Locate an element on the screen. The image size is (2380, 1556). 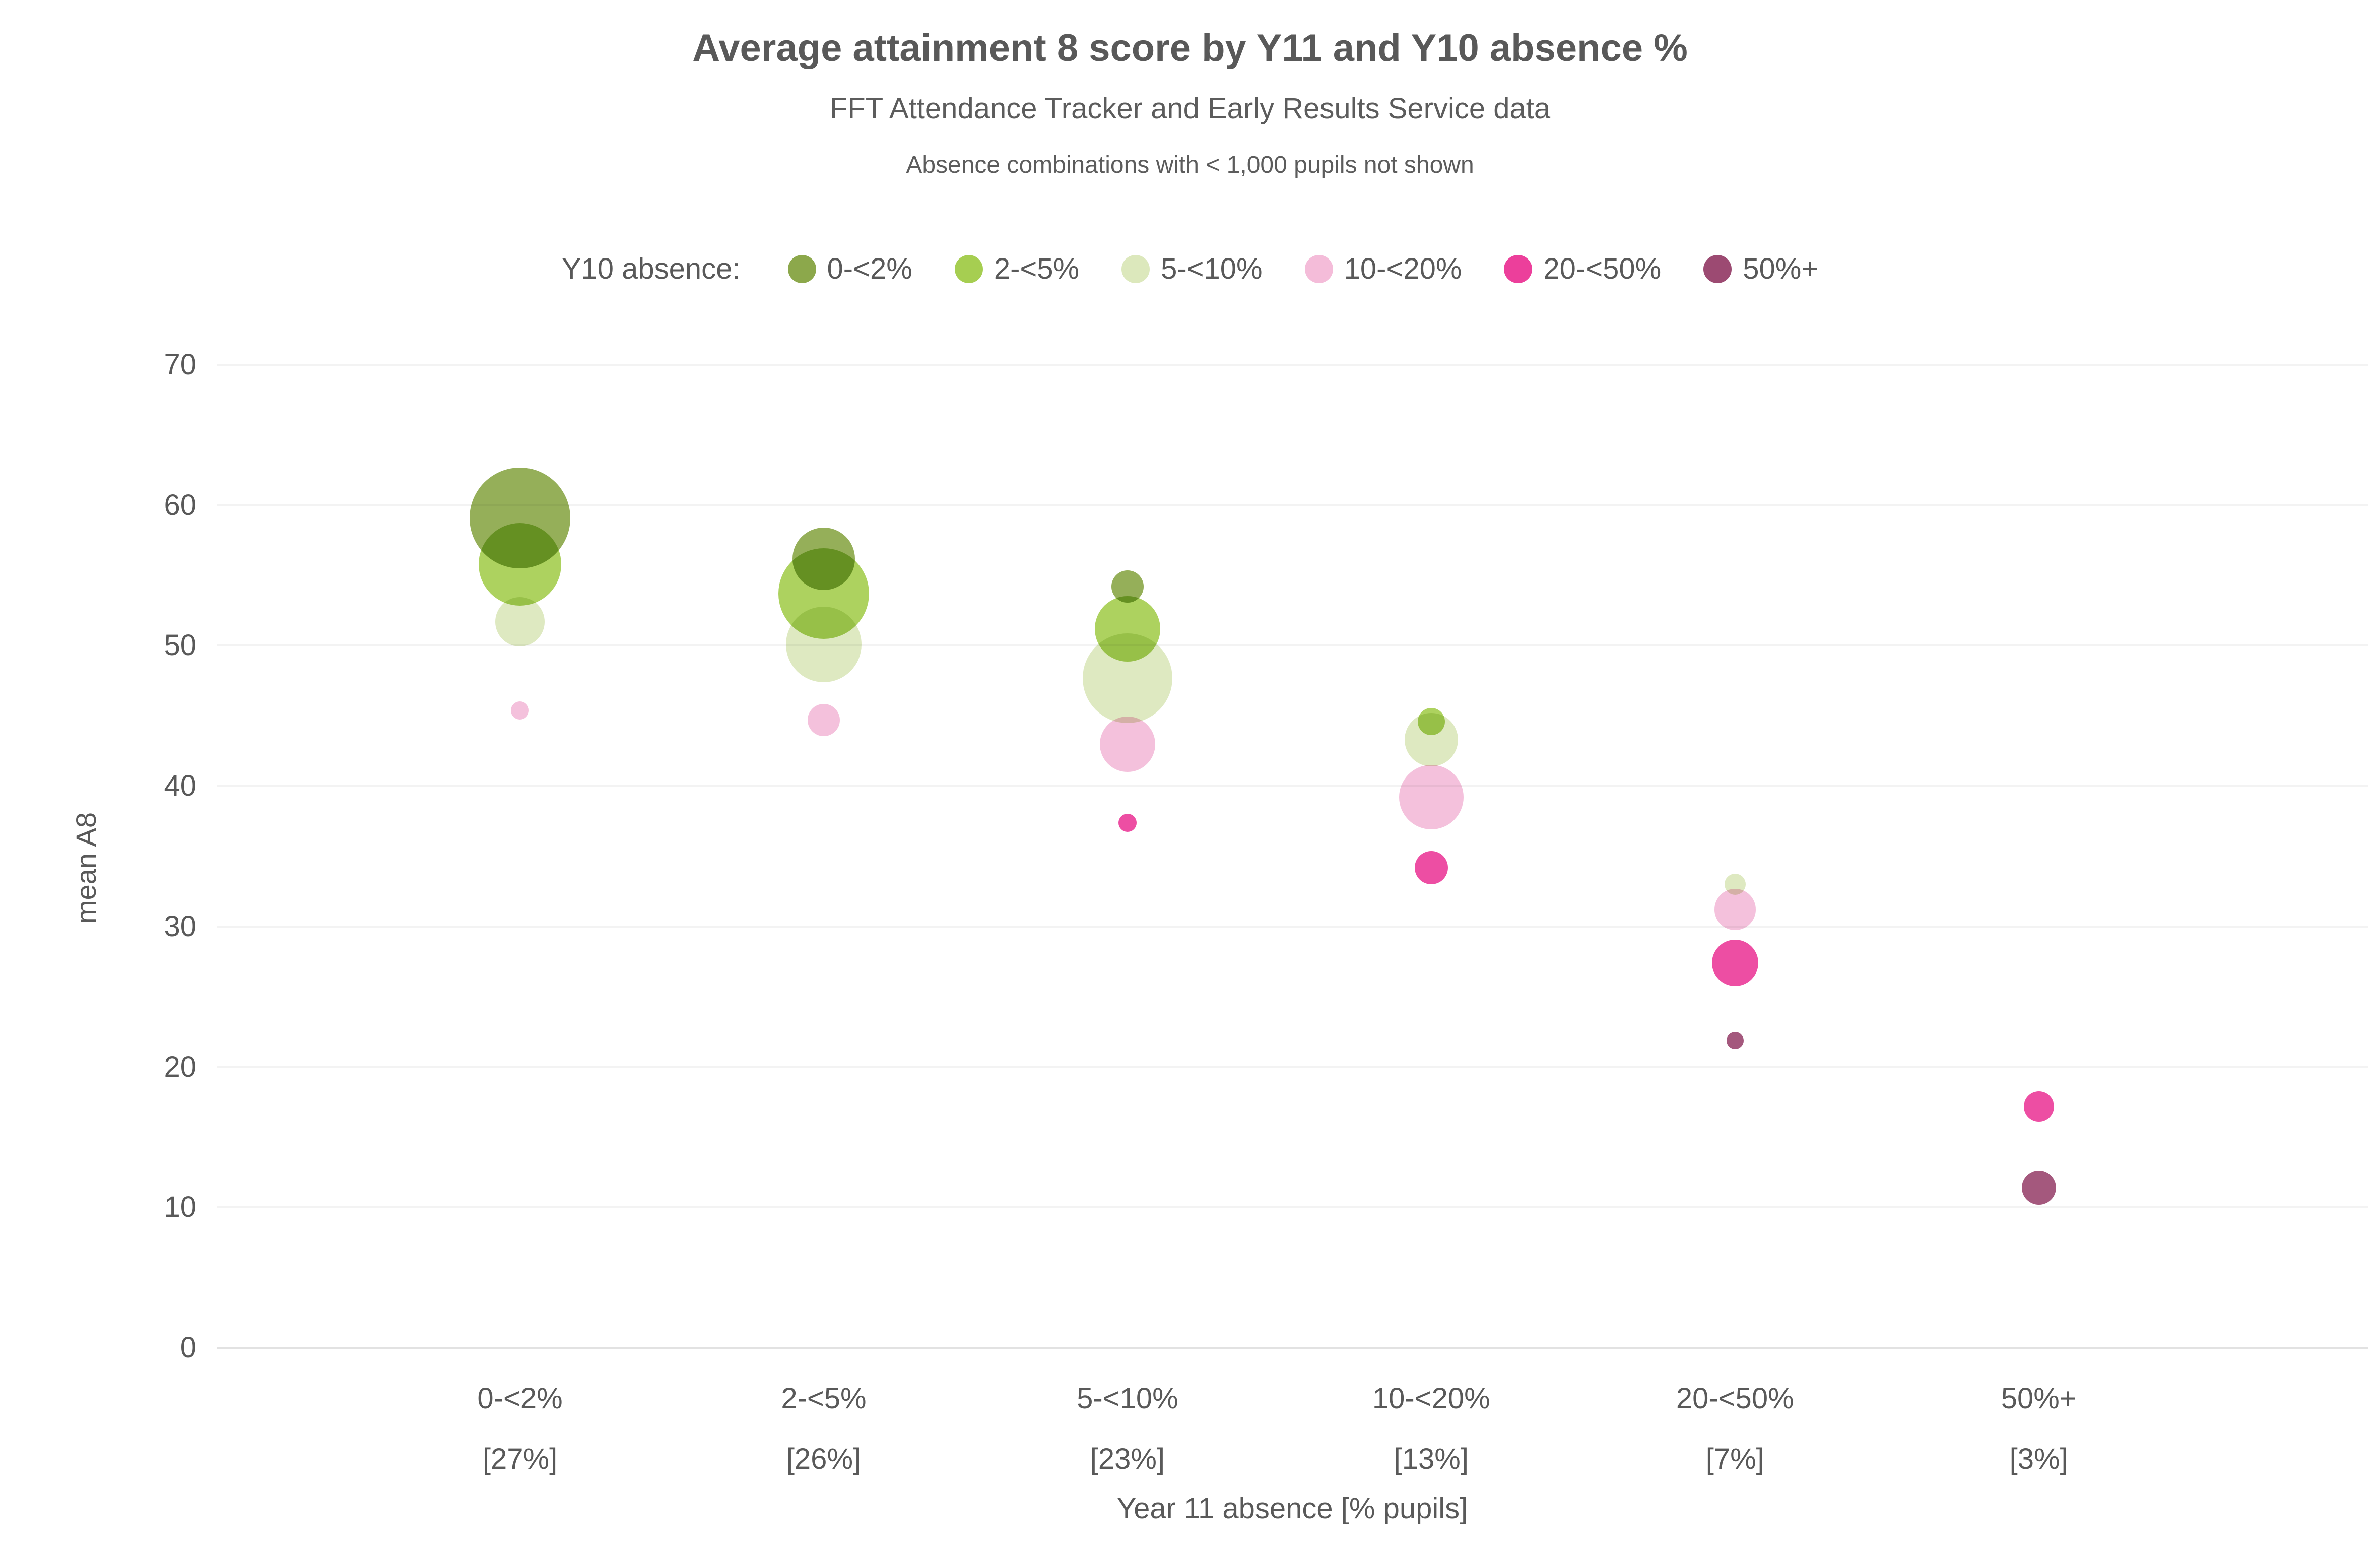
legend-item-10-<20%: 10-<20% is located at coordinates (1383, 269).